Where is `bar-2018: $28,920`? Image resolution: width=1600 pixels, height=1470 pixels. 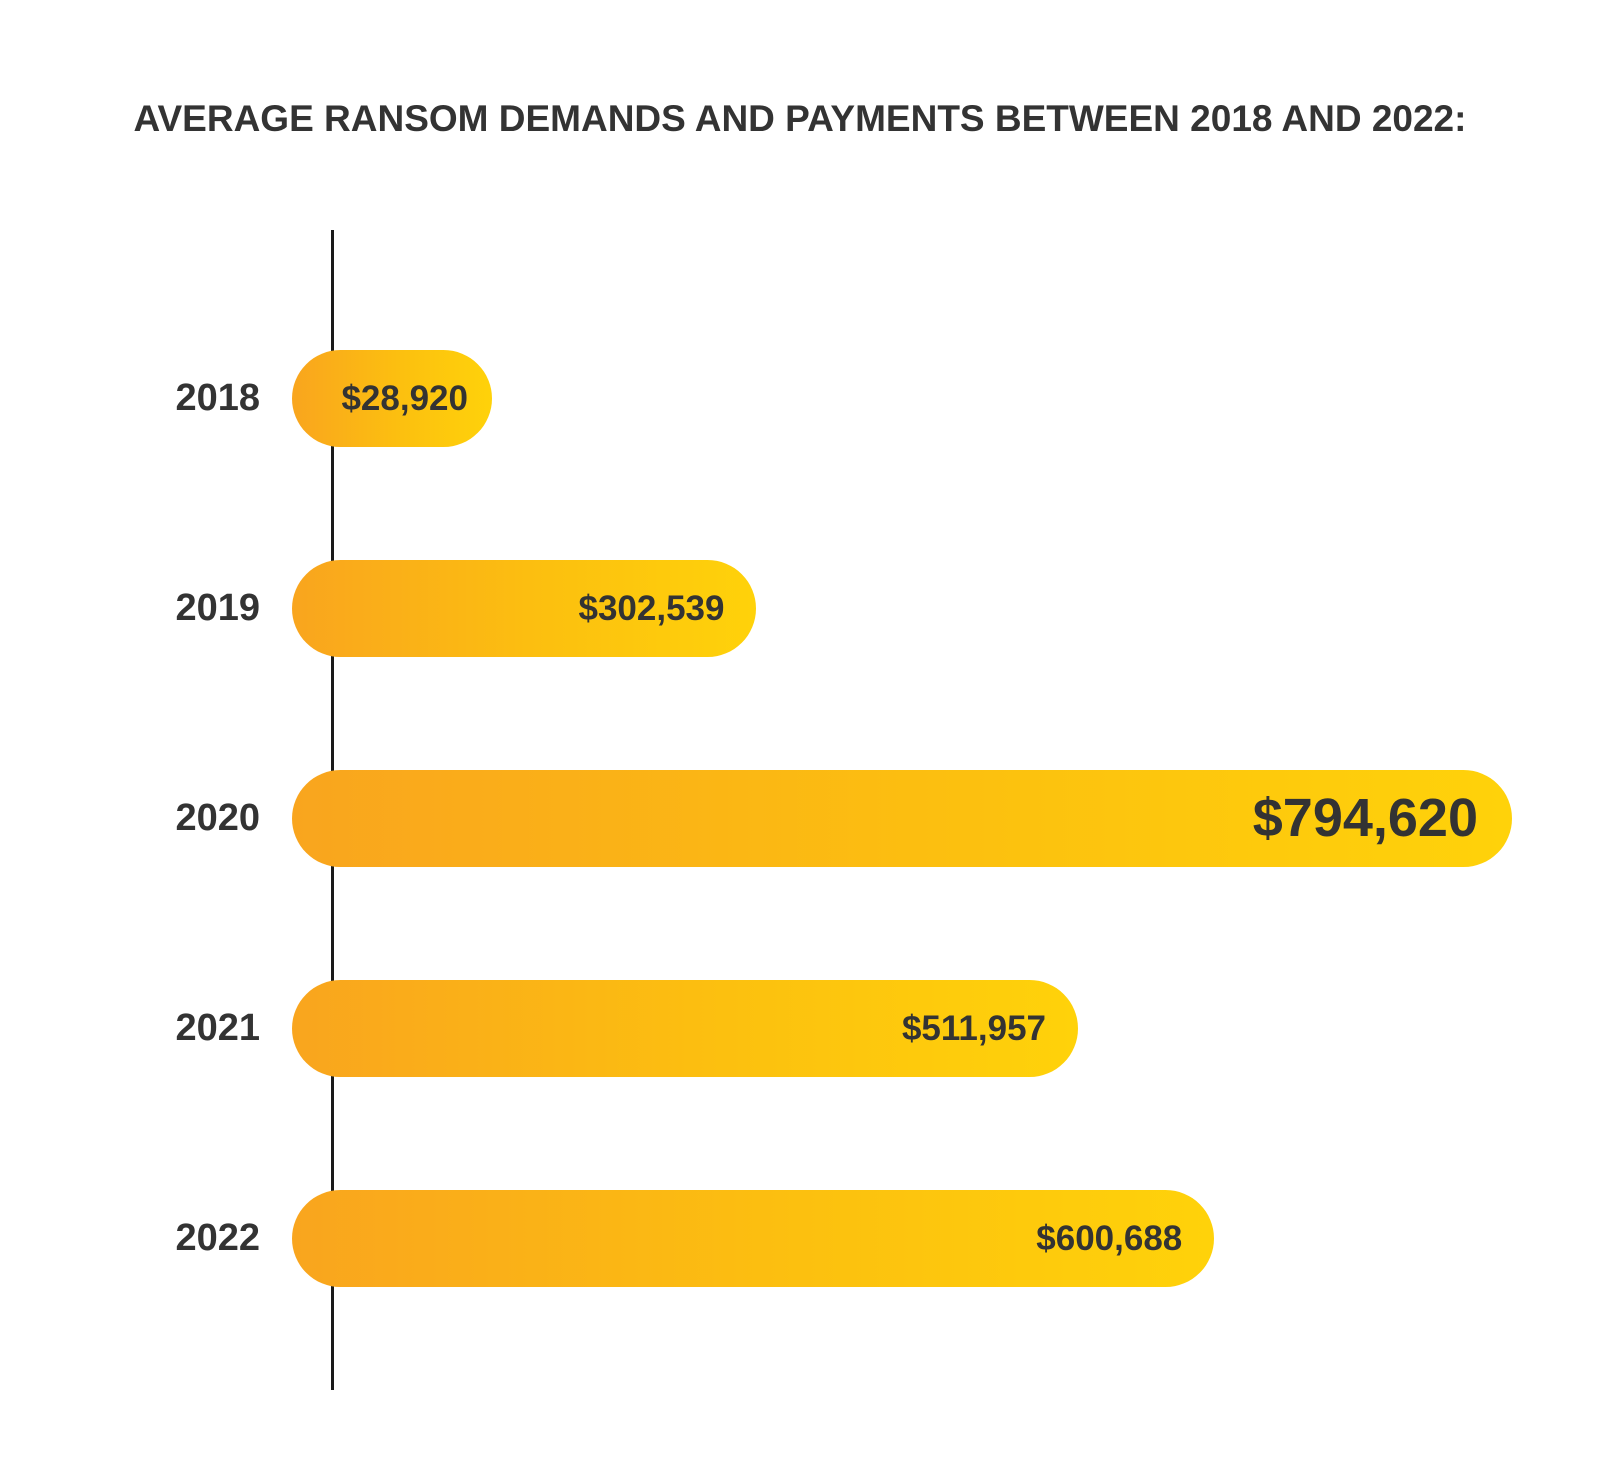 bar-2018: $28,920 is located at coordinates (392, 398).